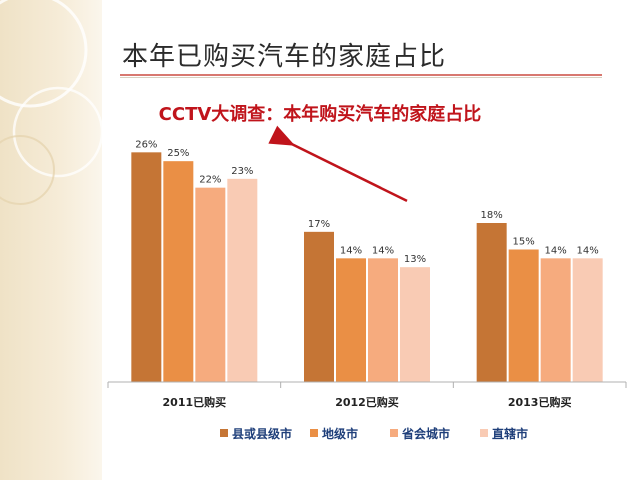  What do you see at coordinates (210, 180) in the screenshot?
I see `data-label: 22%` at bounding box center [210, 180].